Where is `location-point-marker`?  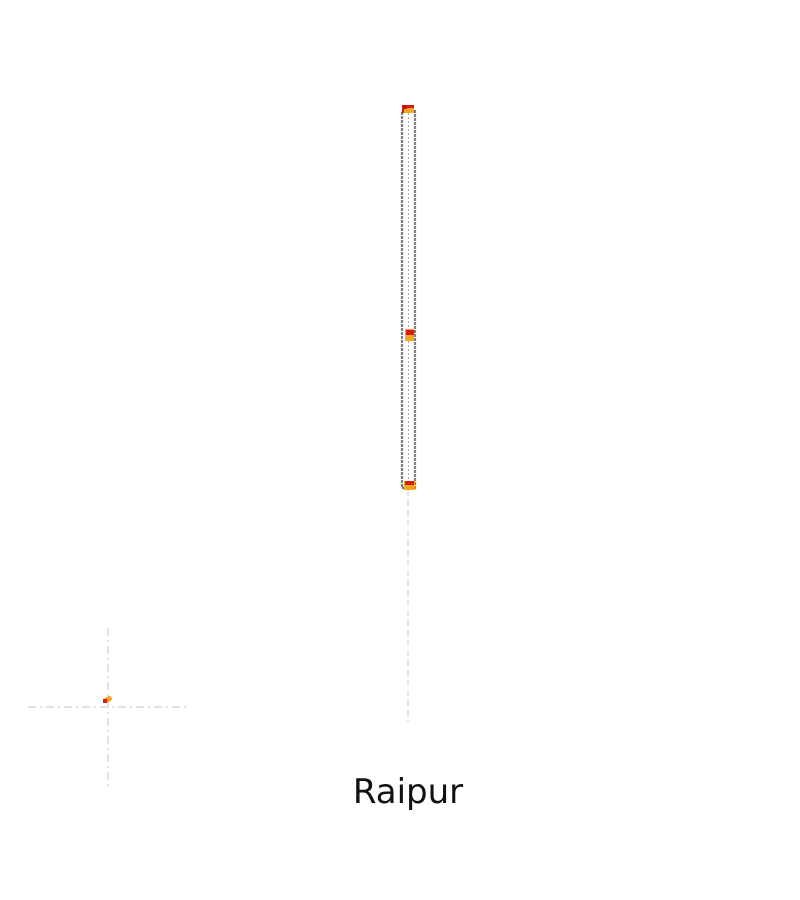
location-point-marker is located at coordinates (108, 699).